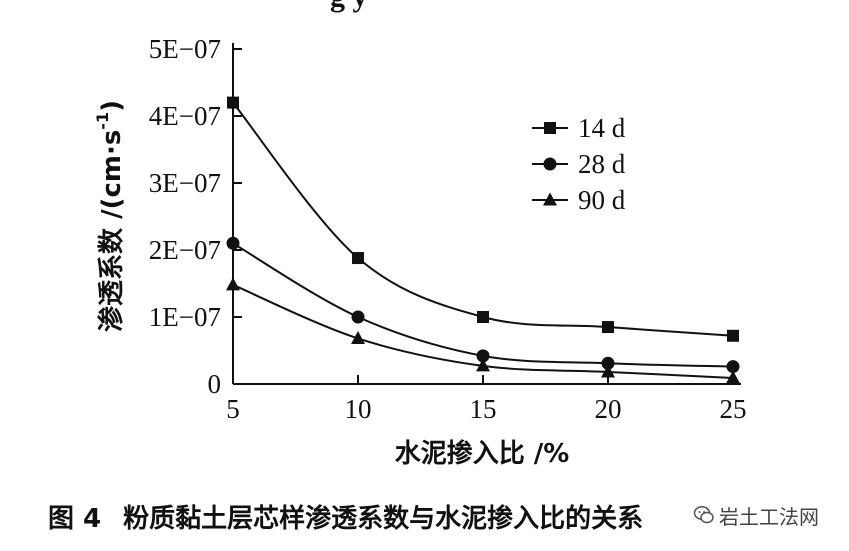 This screenshot has height=551, width=849. Describe the element at coordinates (111, 231) in the screenshot. I see `y-axis-title: 渗透系数 /(cm·s` at that location.